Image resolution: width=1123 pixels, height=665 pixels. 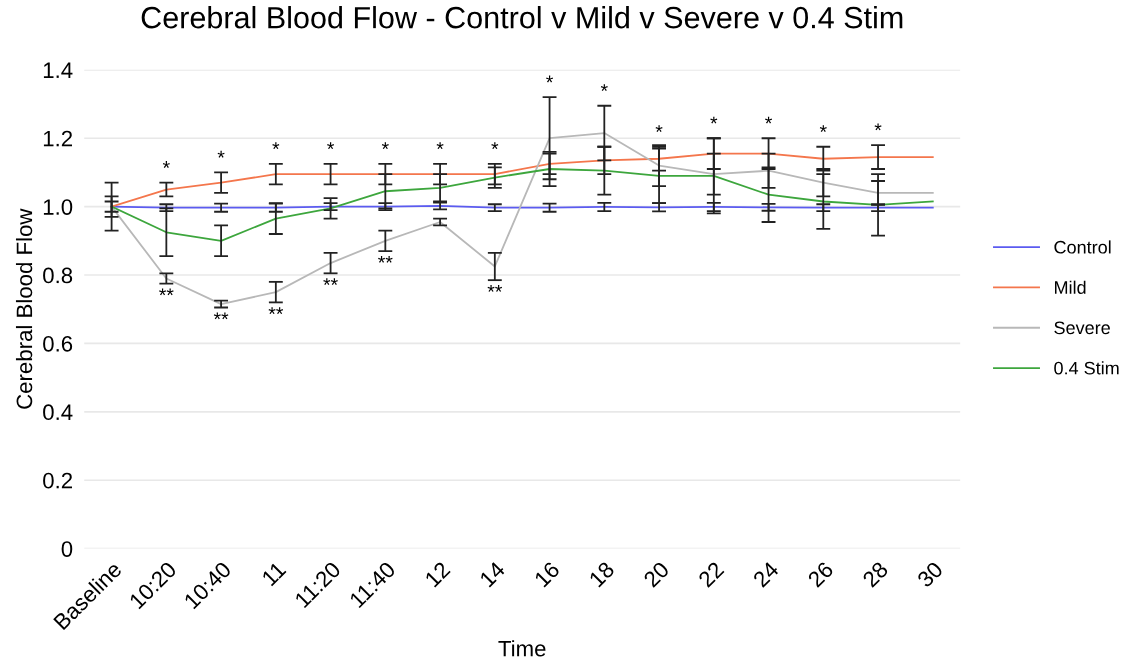 I want to click on x-tick-label: 12, so click(x=437, y=574).